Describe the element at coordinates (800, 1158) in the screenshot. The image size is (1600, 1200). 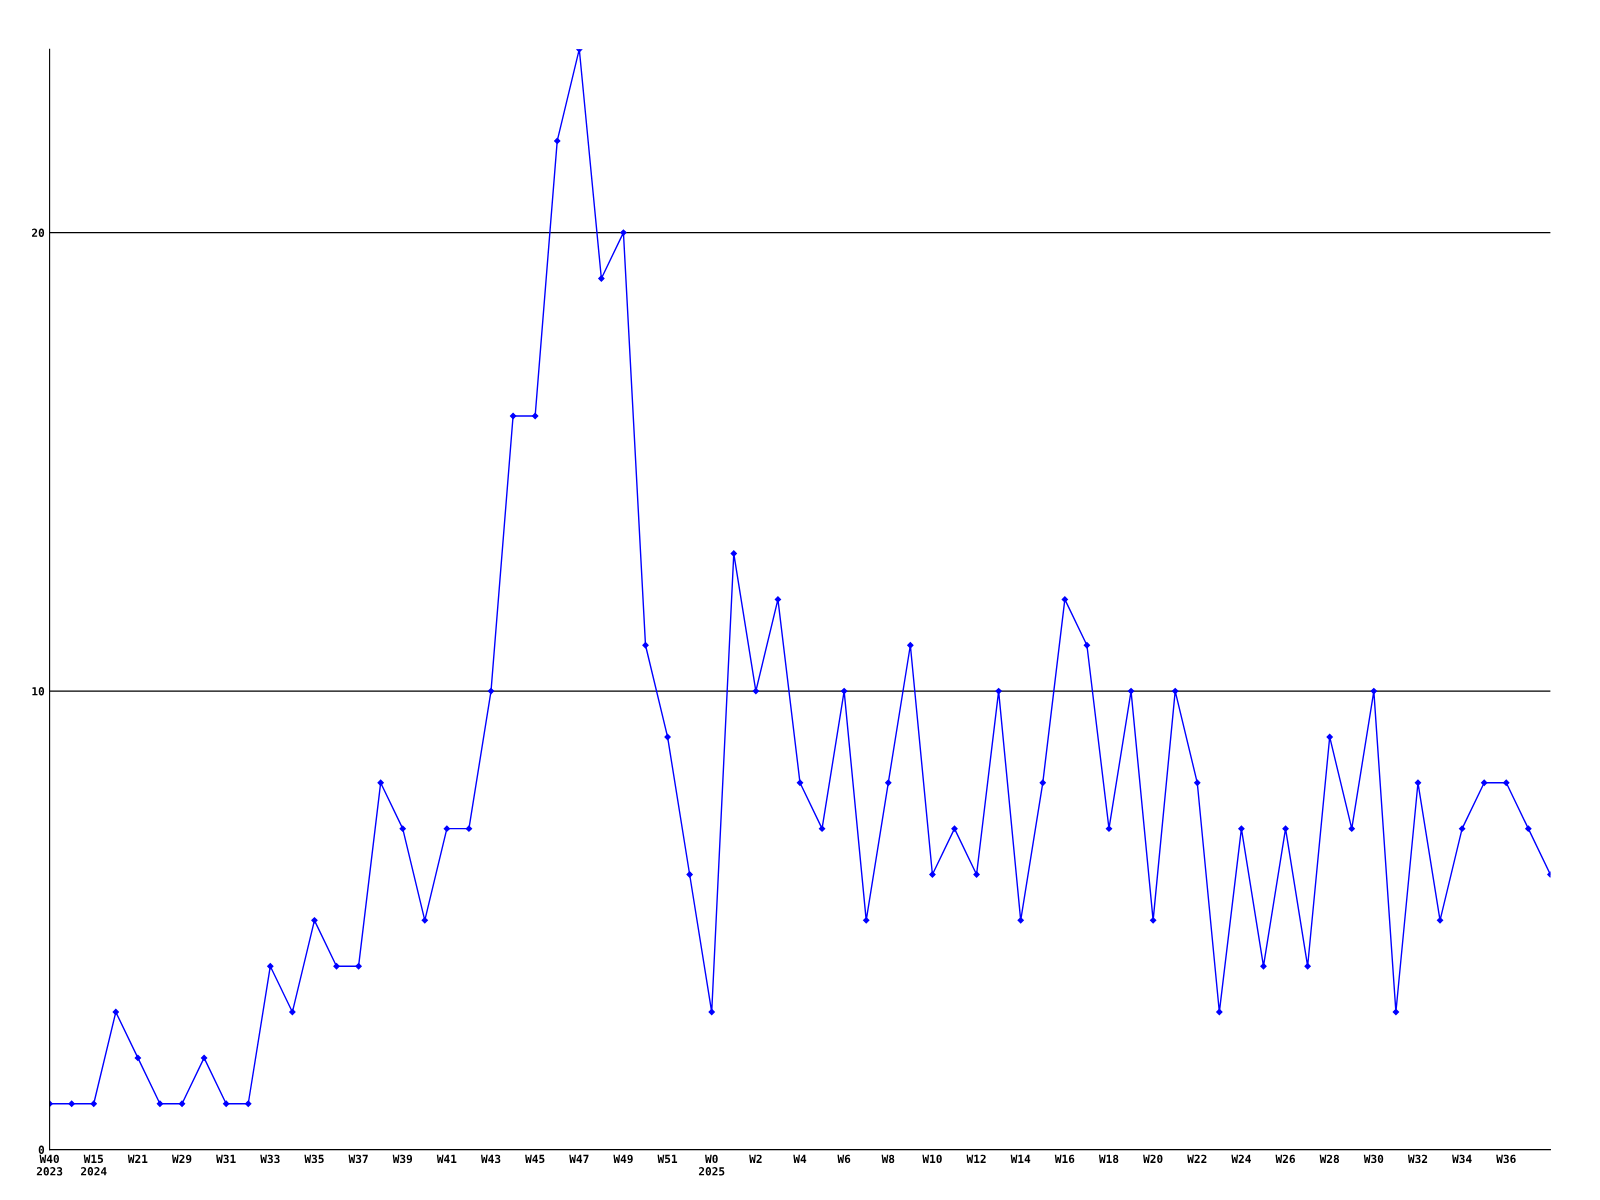
I see `x-tick-label: W4` at that location.